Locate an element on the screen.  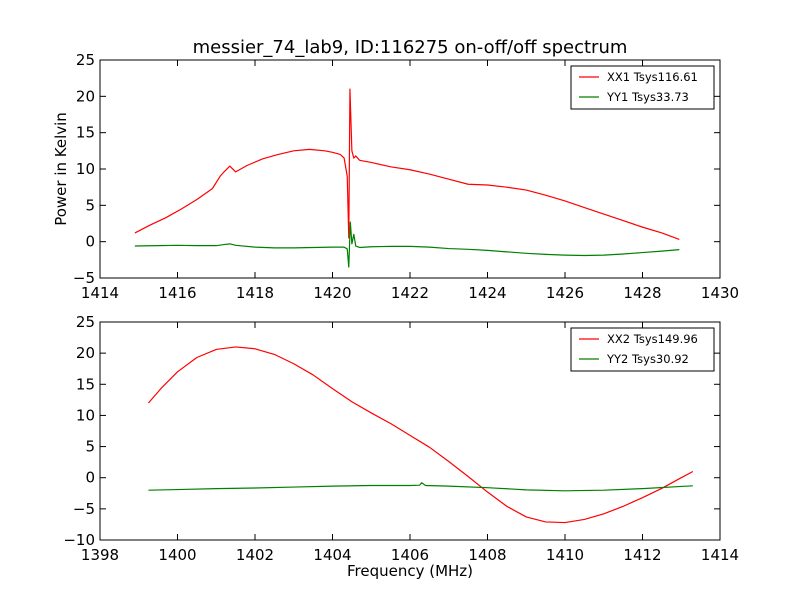
bottom-x-tick-label: 1398 is located at coordinates (100, 555).